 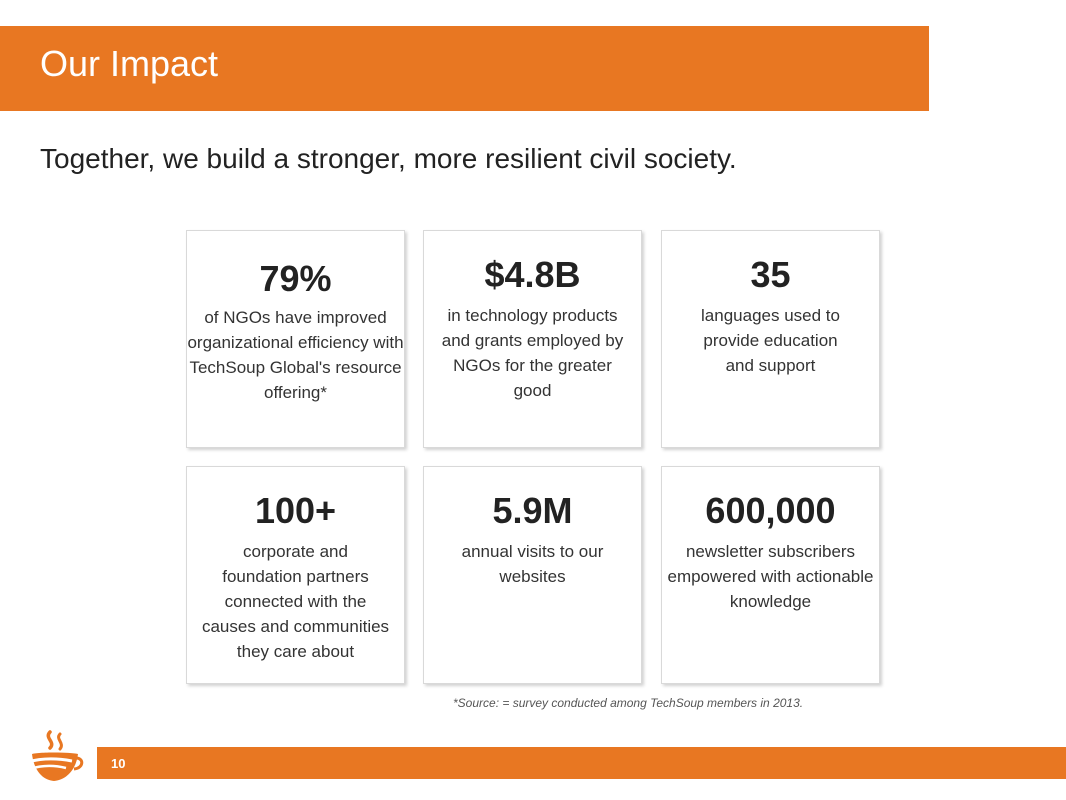 I want to click on page-title: Our Impact, so click(x=129, y=63).